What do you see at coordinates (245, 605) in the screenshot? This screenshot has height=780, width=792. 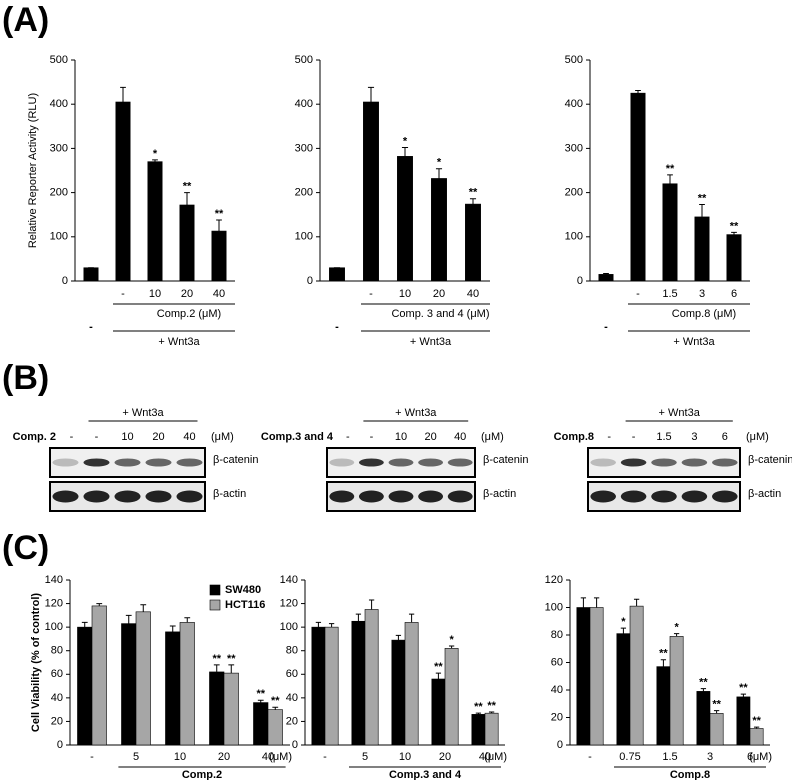 I see `legend-label: HCT116` at bounding box center [245, 605].